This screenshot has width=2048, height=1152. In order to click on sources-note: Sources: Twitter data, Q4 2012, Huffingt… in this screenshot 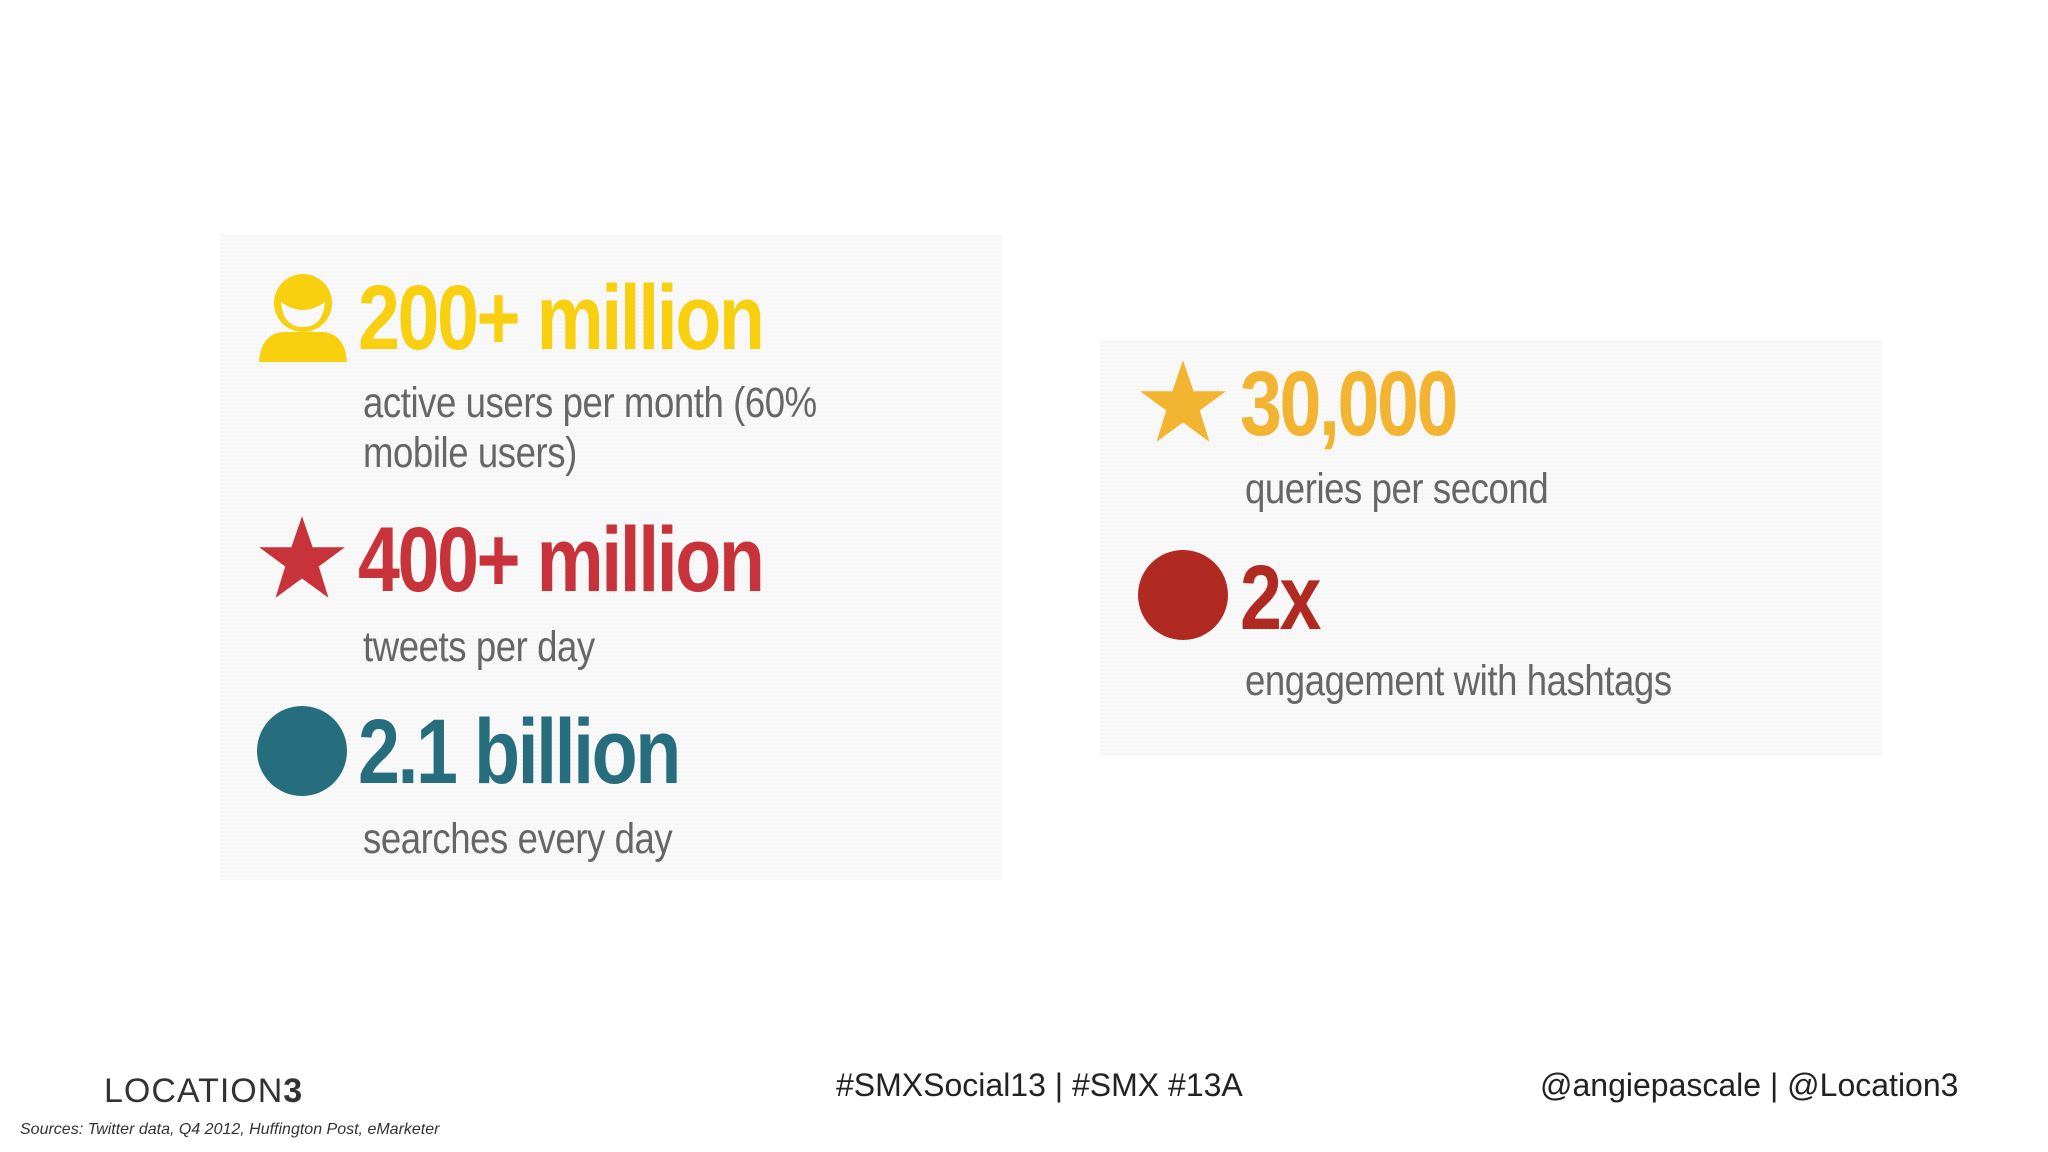, I will do `click(230, 1129)`.